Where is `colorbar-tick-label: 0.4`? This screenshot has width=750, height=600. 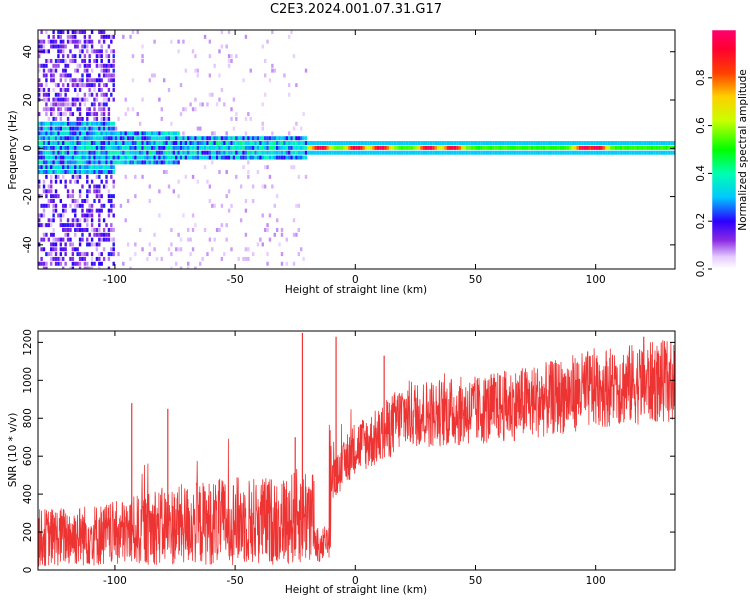
colorbar-tick-label: 0.4 is located at coordinates (701, 173).